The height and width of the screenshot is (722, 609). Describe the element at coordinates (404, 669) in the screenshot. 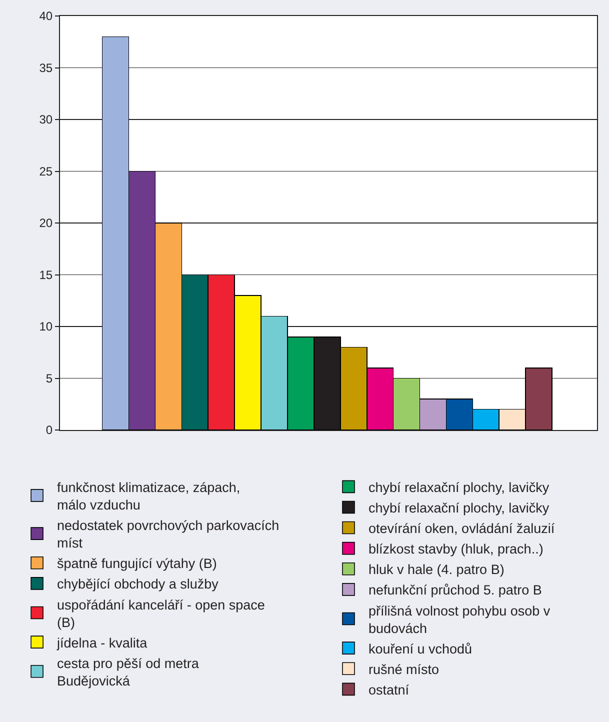

I see `legend-label: rušné místo` at that location.